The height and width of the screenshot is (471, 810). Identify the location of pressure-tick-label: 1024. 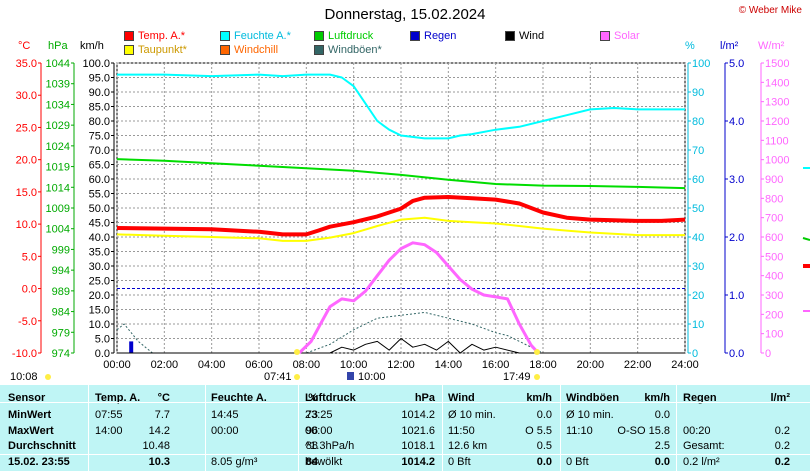
(58, 147).